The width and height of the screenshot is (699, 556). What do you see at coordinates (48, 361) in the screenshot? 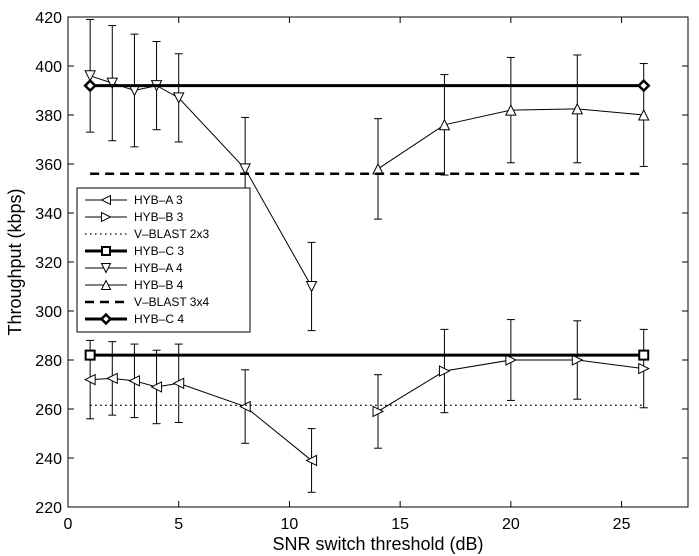
I see `y-tick-label: 280` at bounding box center [48, 361].